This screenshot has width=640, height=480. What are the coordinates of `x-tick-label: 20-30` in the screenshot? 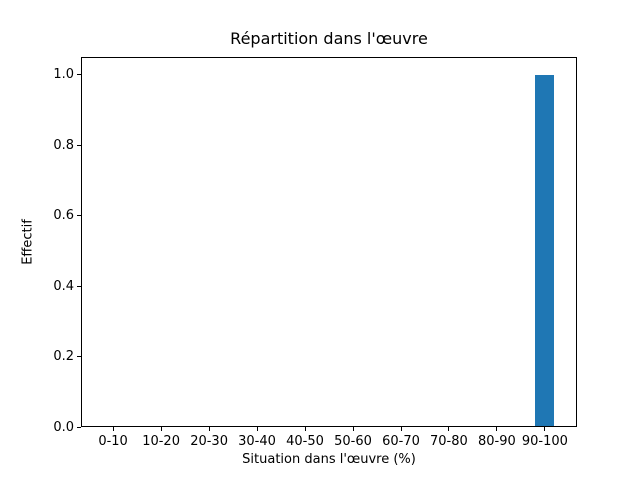 It's located at (209, 441).